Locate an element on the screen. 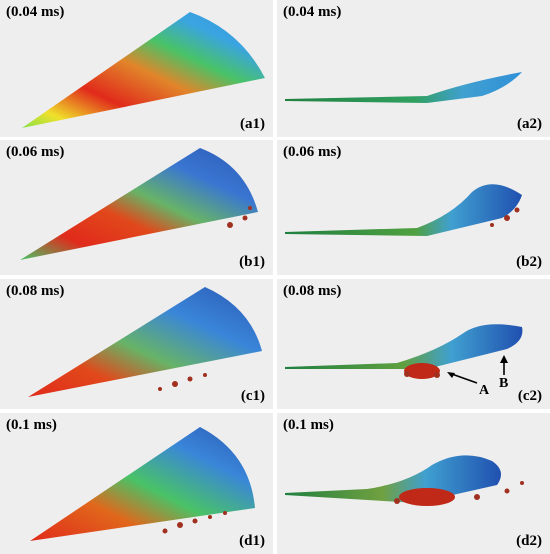 The width and height of the screenshot is (550, 554). panel-c1: (0.08 ms) (c1) is located at coordinates (136, 344).